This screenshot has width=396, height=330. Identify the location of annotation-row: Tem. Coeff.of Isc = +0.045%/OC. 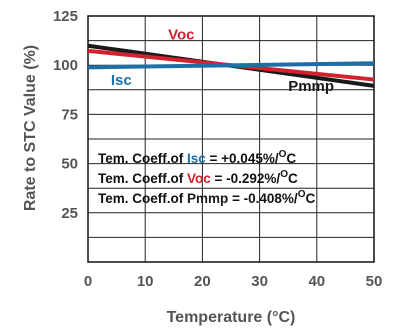
(197, 157).